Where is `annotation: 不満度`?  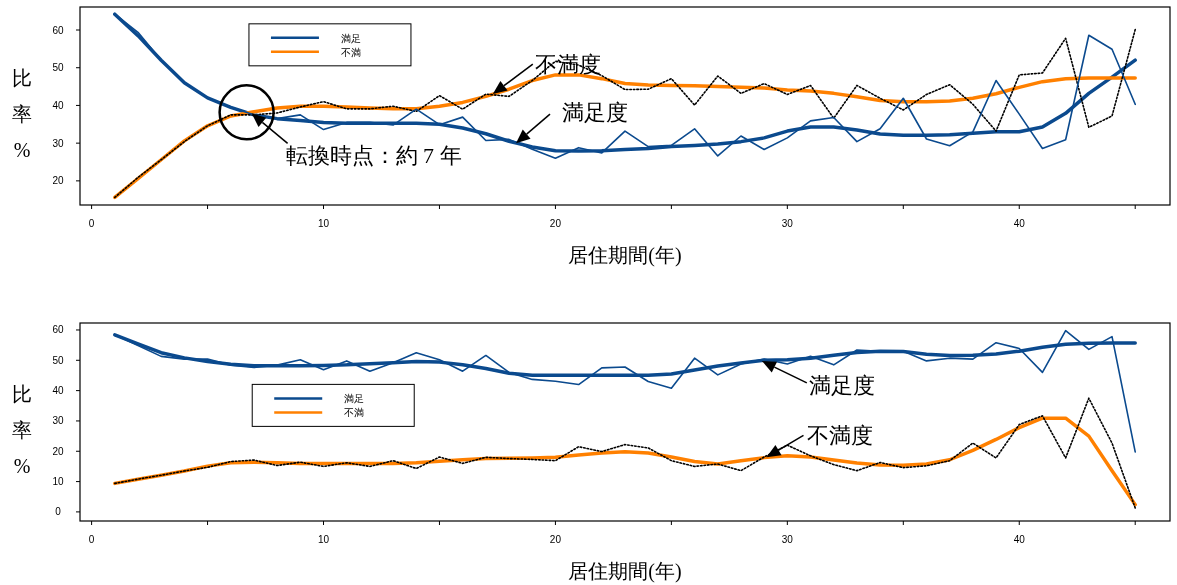 annotation: 不満度 is located at coordinates (840, 436).